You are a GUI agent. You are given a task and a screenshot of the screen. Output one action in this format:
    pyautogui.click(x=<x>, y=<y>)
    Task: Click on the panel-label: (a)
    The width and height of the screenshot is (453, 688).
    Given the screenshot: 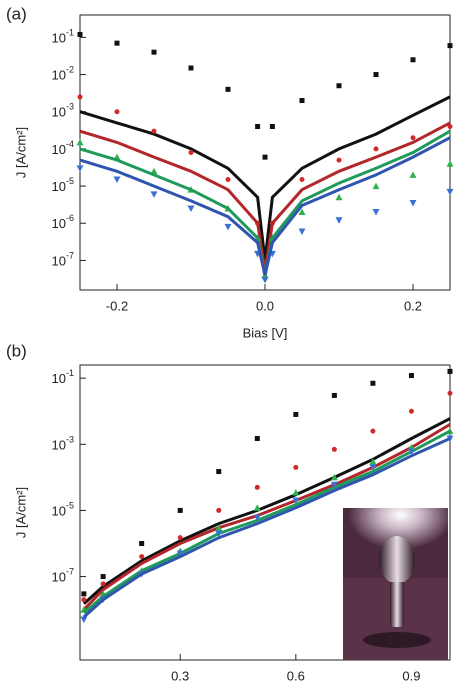 What is the action you would take?
    pyautogui.click(x=16, y=13)
    